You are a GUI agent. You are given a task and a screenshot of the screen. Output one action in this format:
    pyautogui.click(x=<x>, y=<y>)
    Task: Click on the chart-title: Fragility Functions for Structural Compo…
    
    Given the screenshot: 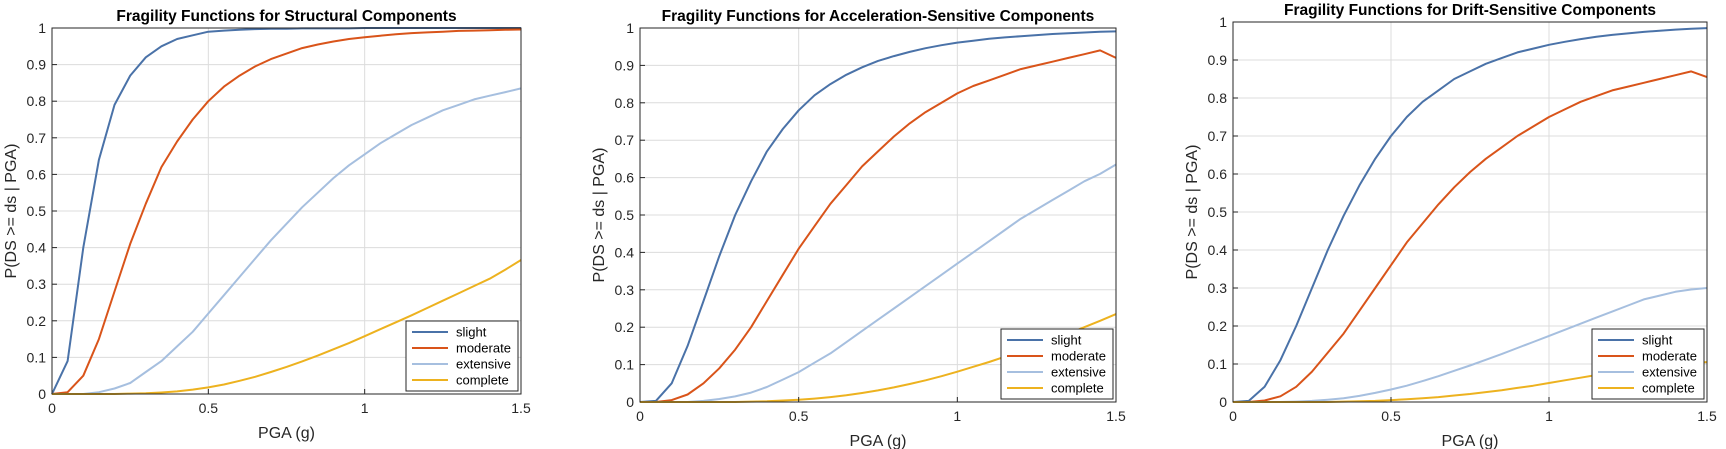 What is the action you would take?
    pyautogui.click(x=286, y=16)
    